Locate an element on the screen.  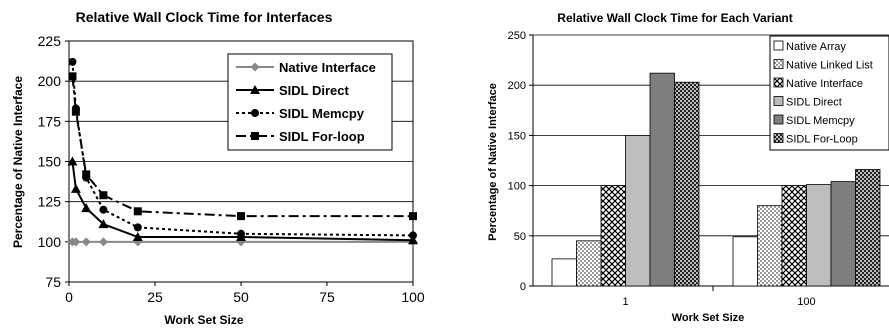
y-tick-label: 50 is located at coordinates (520, 237).